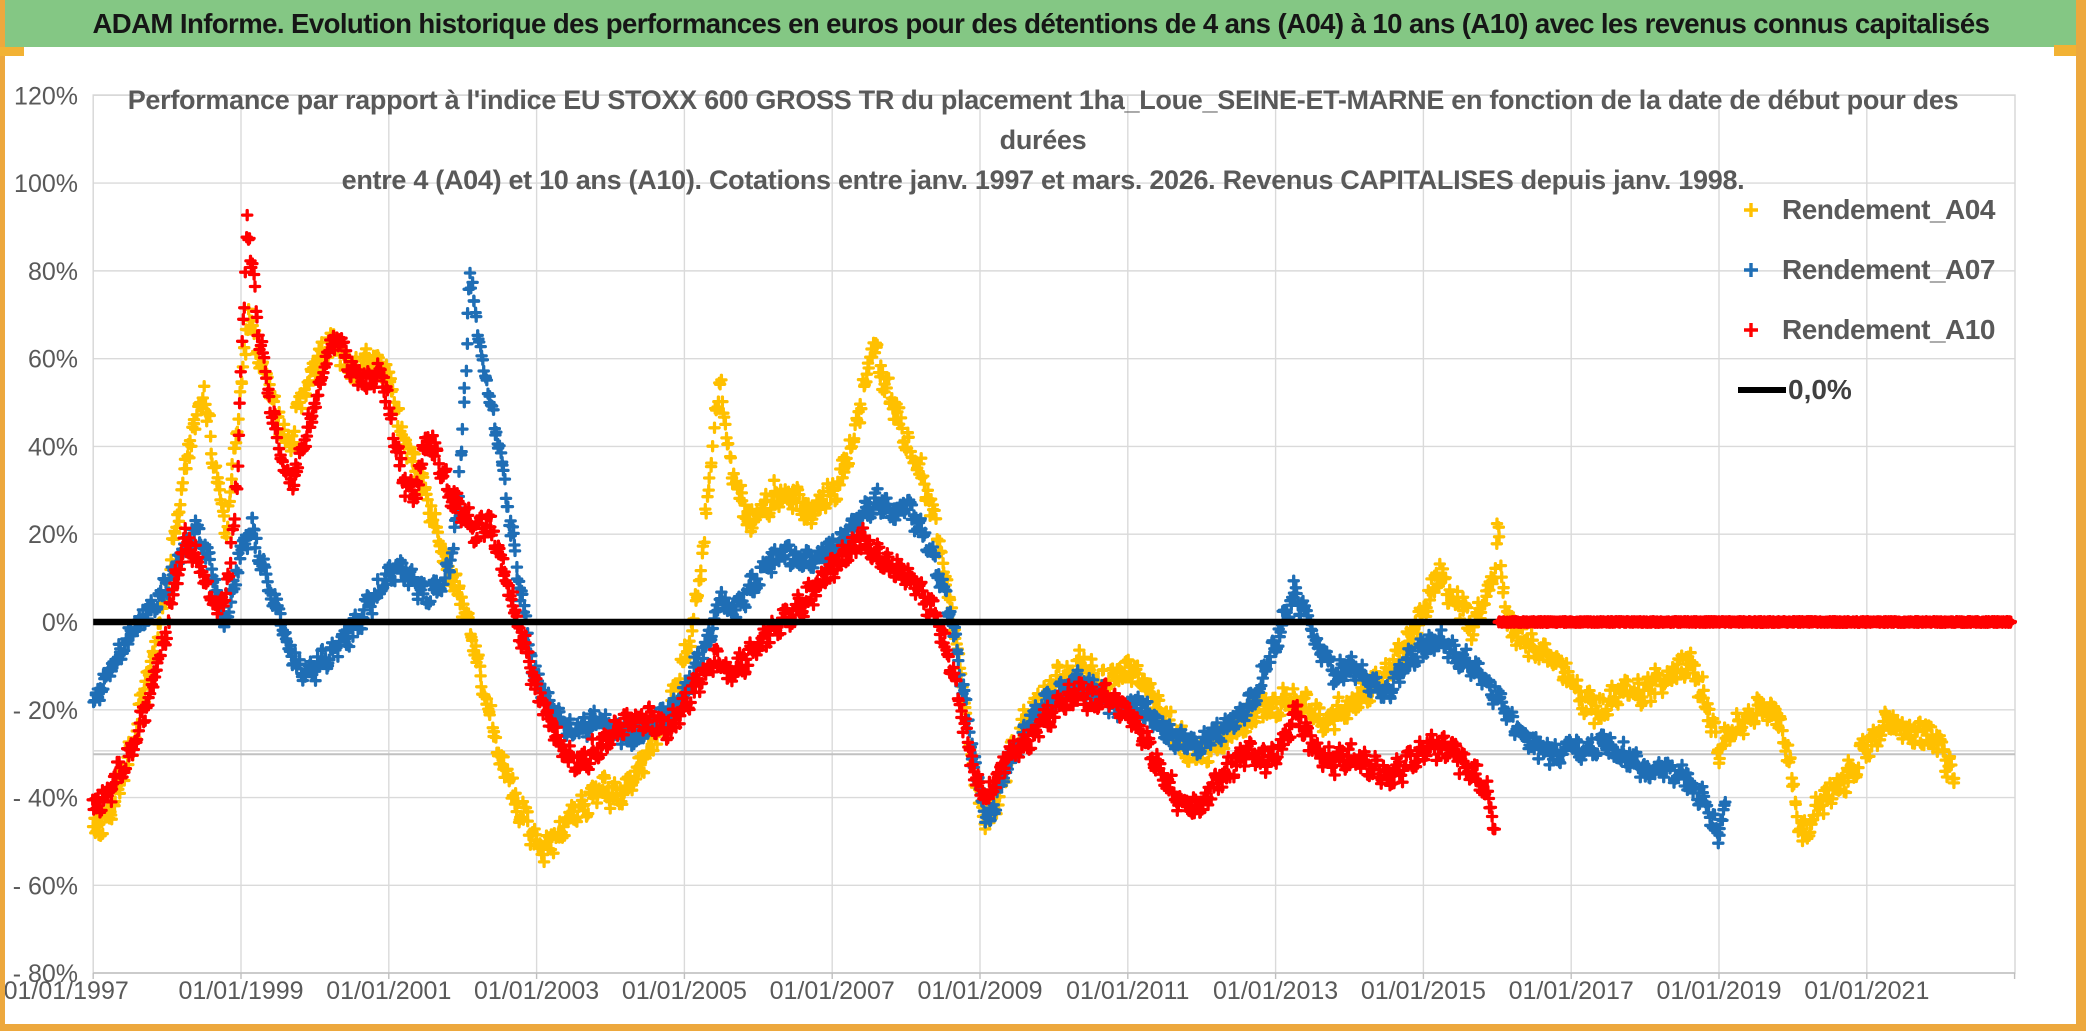 The image size is (2086, 1031). Describe the element at coordinates (53, 360) in the screenshot. I see `y-tick-label: 60%` at that location.